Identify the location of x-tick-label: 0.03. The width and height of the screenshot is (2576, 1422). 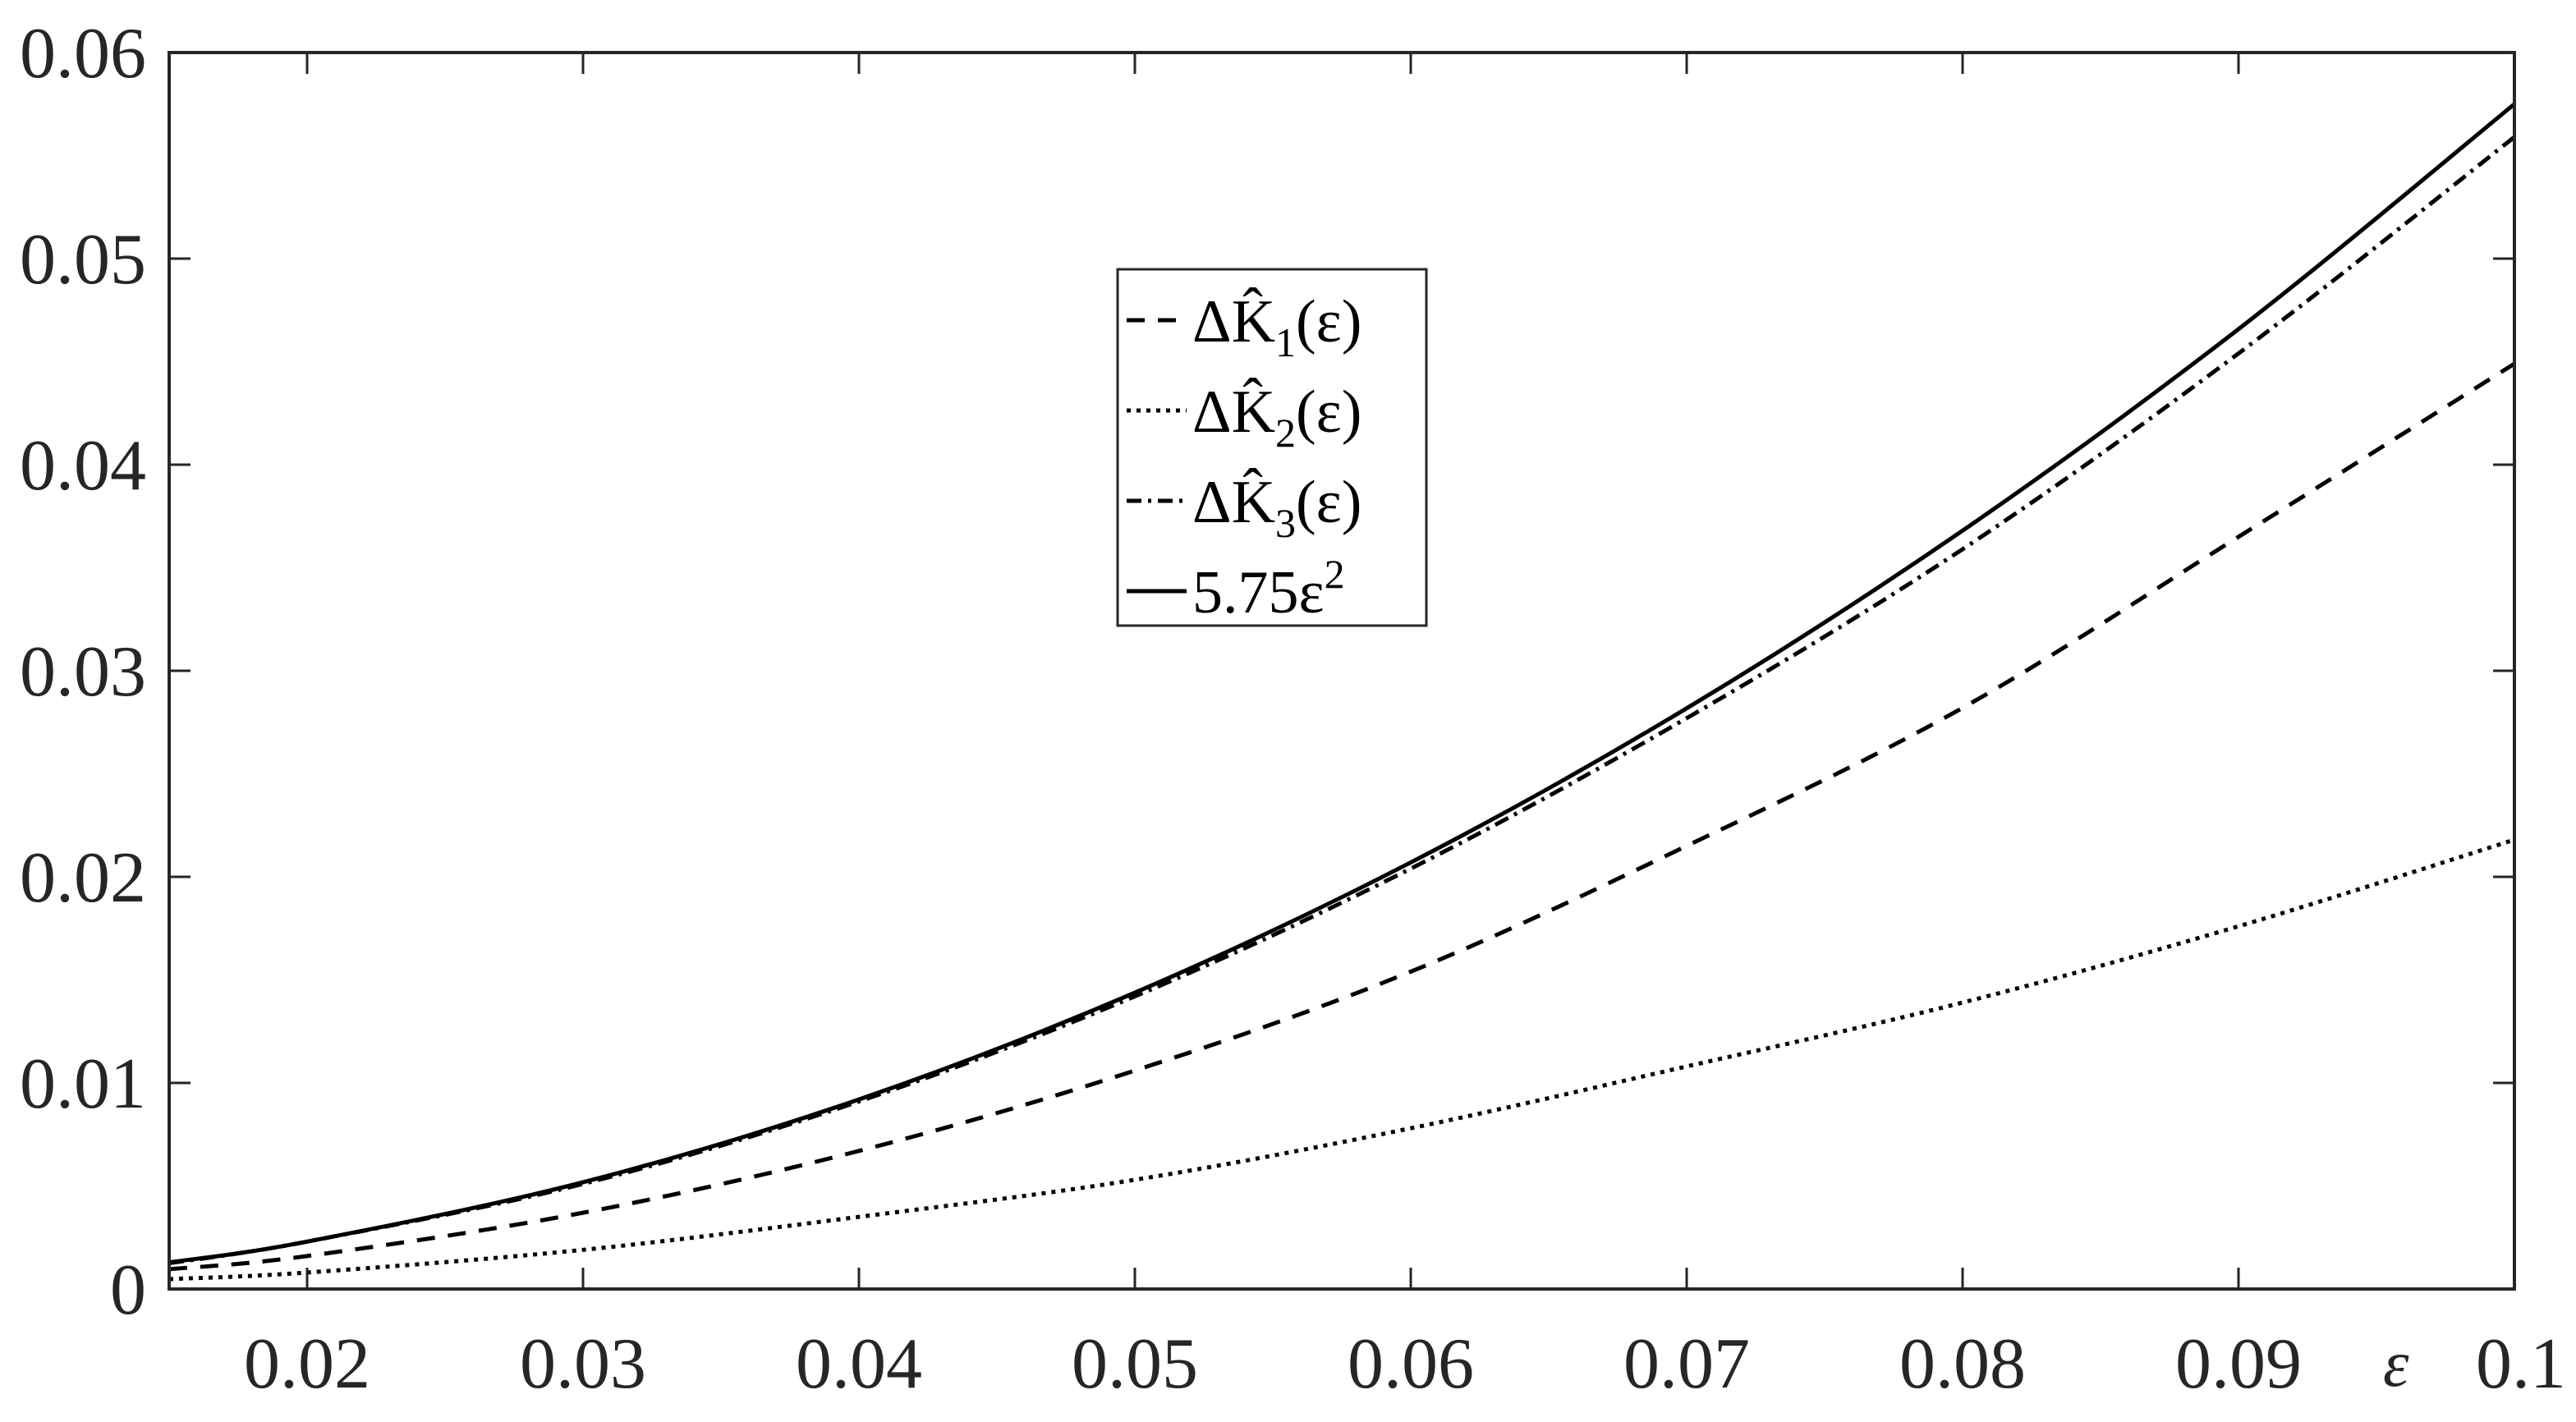
(583, 1364).